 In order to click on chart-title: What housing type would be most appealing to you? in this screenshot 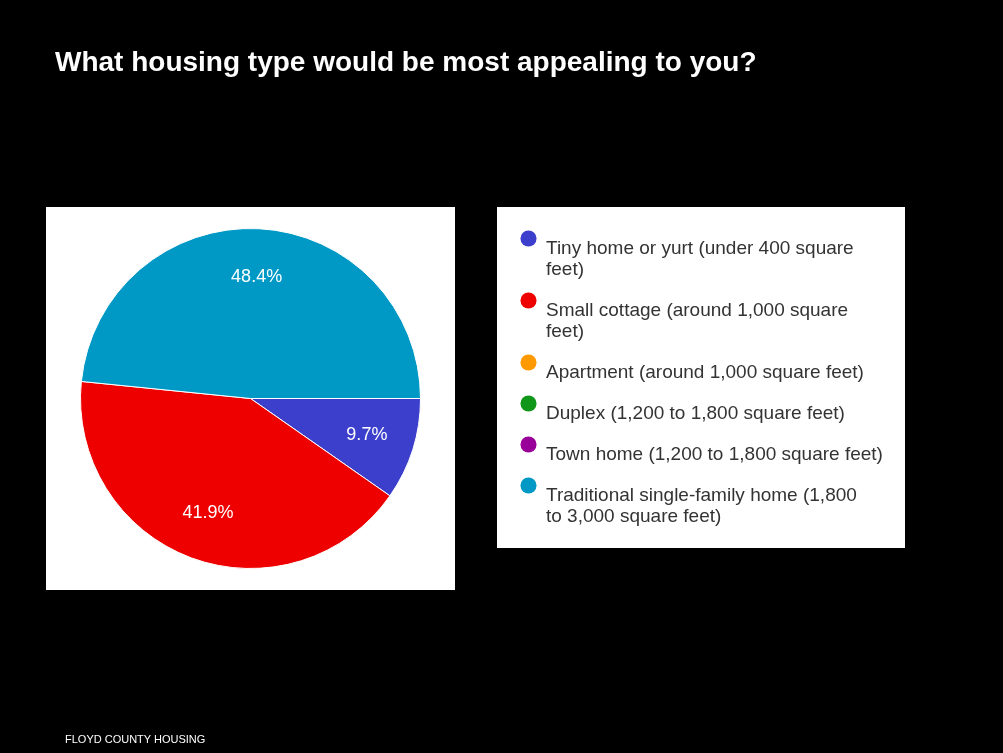, I will do `click(406, 61)`.